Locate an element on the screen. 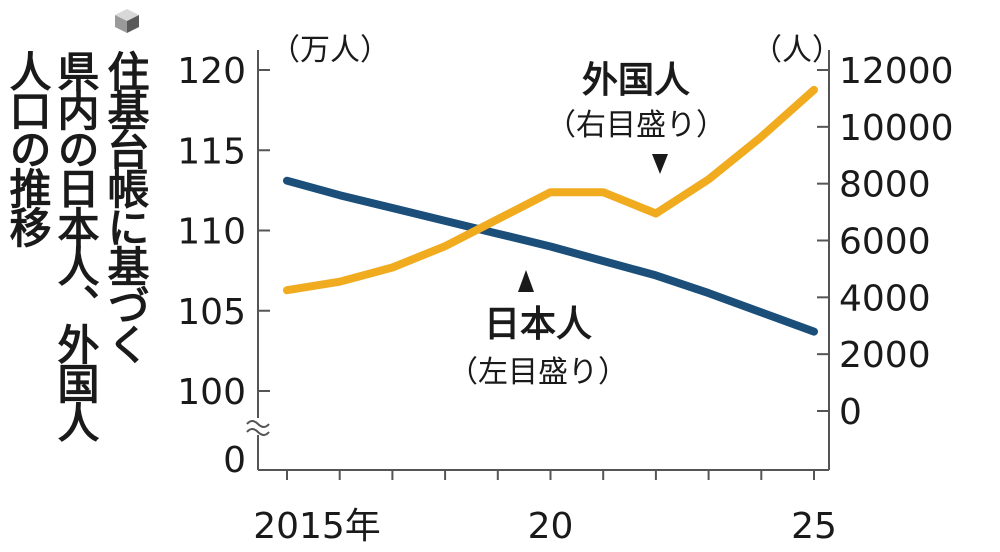 The height and width of the screenshot is (552, 1000). left-tick-label-zero: 0 is located at coordinates (234, 460).